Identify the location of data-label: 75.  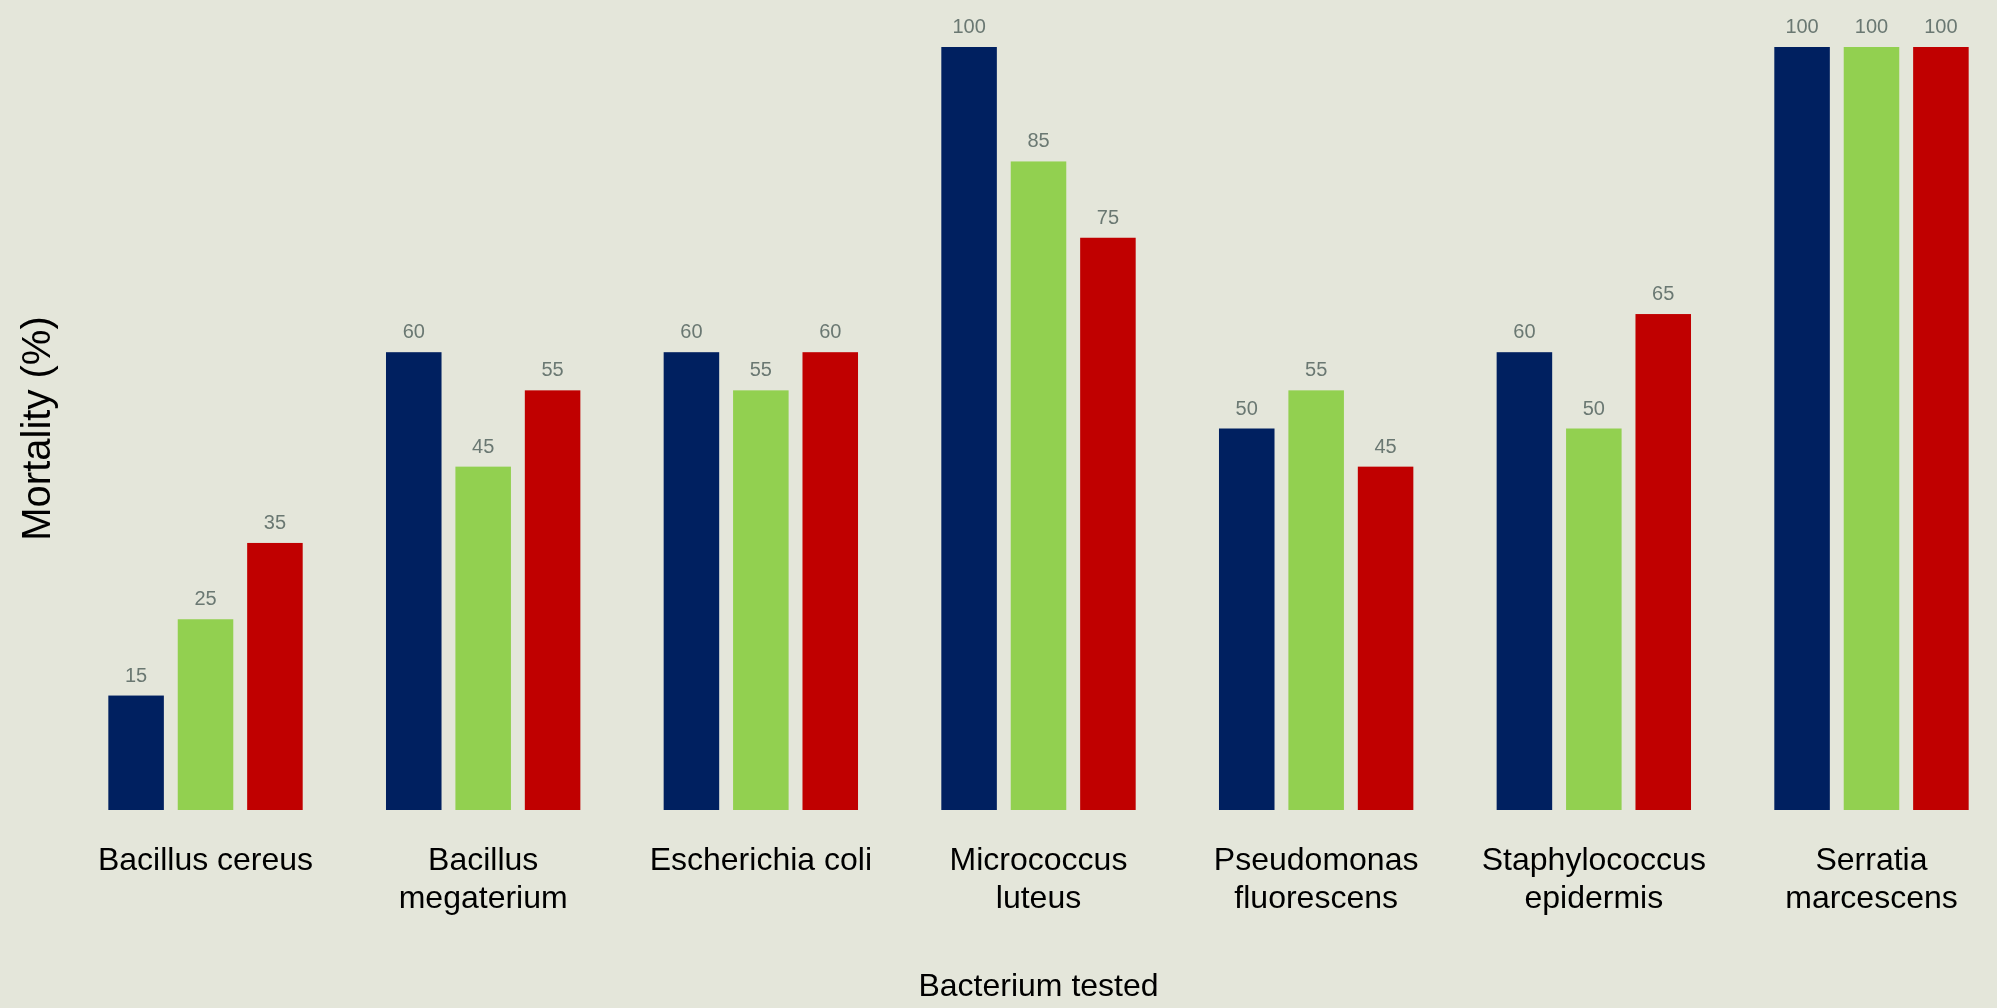
(1108, 216).